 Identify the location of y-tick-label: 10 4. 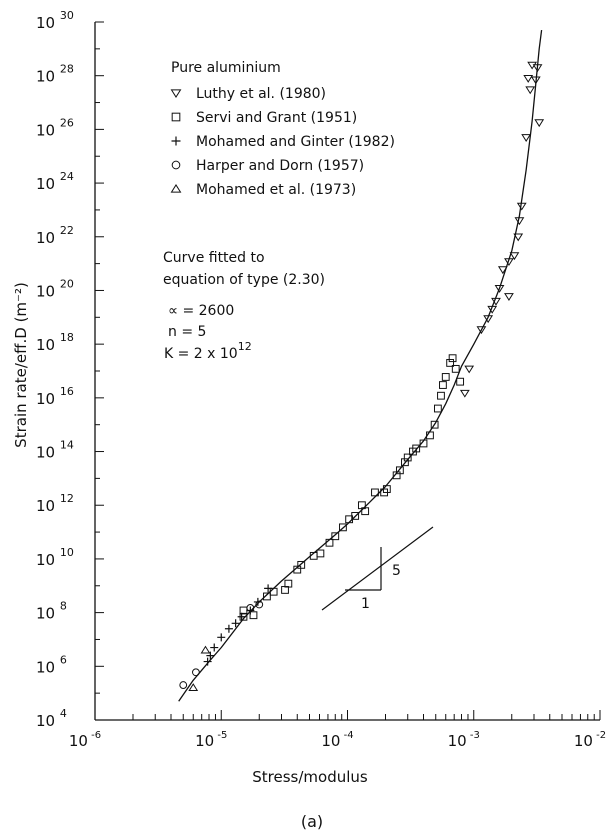
(51, 718).